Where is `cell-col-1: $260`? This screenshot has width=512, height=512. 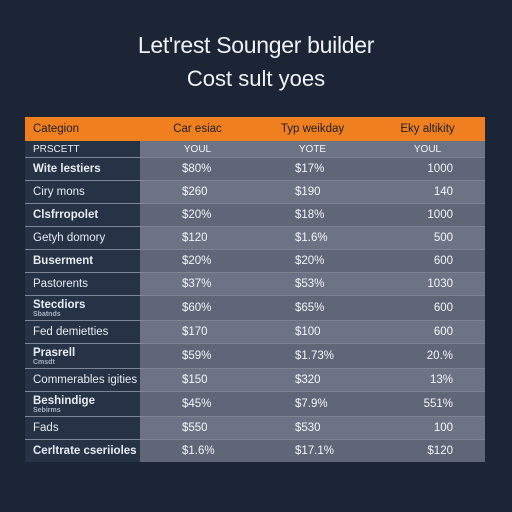 cell-col-1: $260 is located at coordinates (197, 192).